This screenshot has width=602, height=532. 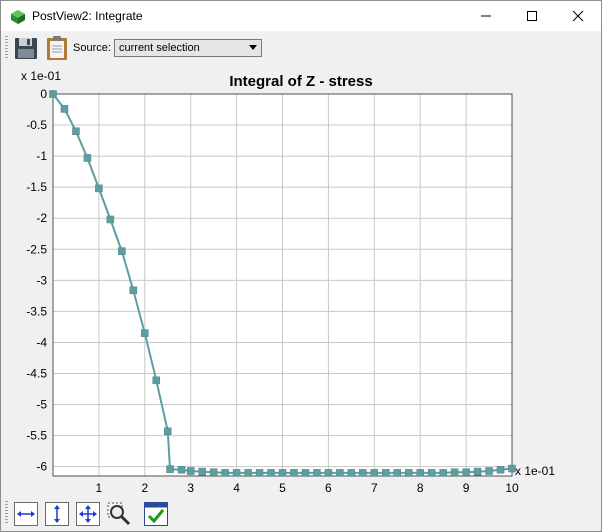 What do you see at coordinates (253, 47) in the screenshot?
I see `chevron-down-icon` at bounding box center [253, 47].